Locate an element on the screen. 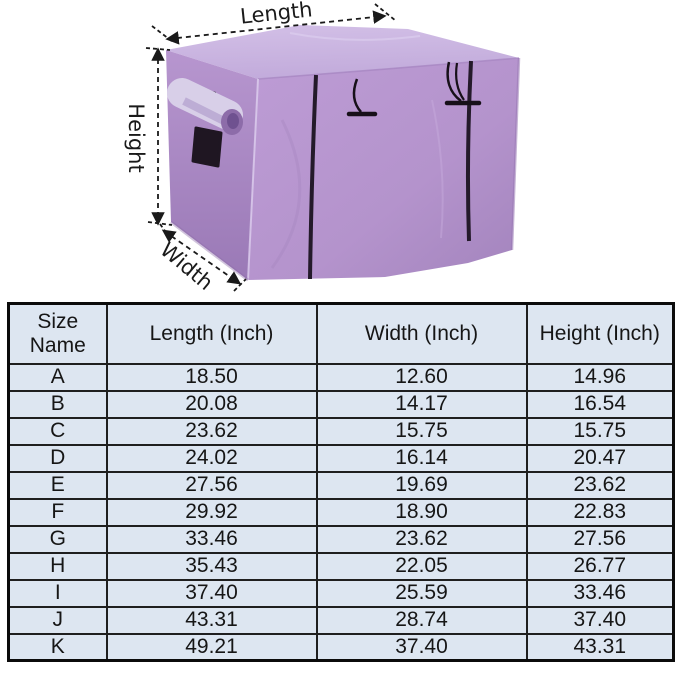 The height and width of the screenshot is (693, 679). table-row: H 35.43 22.05 26.77 is located at coordinates (341, 566).